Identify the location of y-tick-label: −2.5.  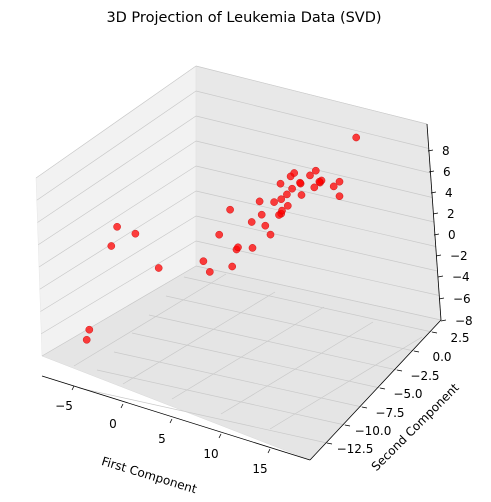
(424, 376).